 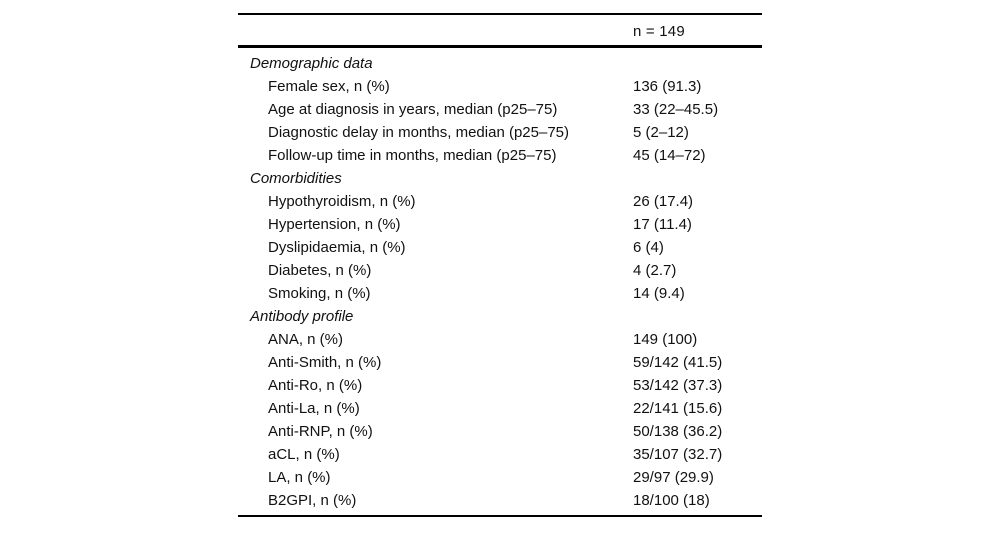 What do you see at coordinates (678, 454) in the screenshot?
I see `row-value: 35/107 (32.7)` at bounding box center [678, 454].